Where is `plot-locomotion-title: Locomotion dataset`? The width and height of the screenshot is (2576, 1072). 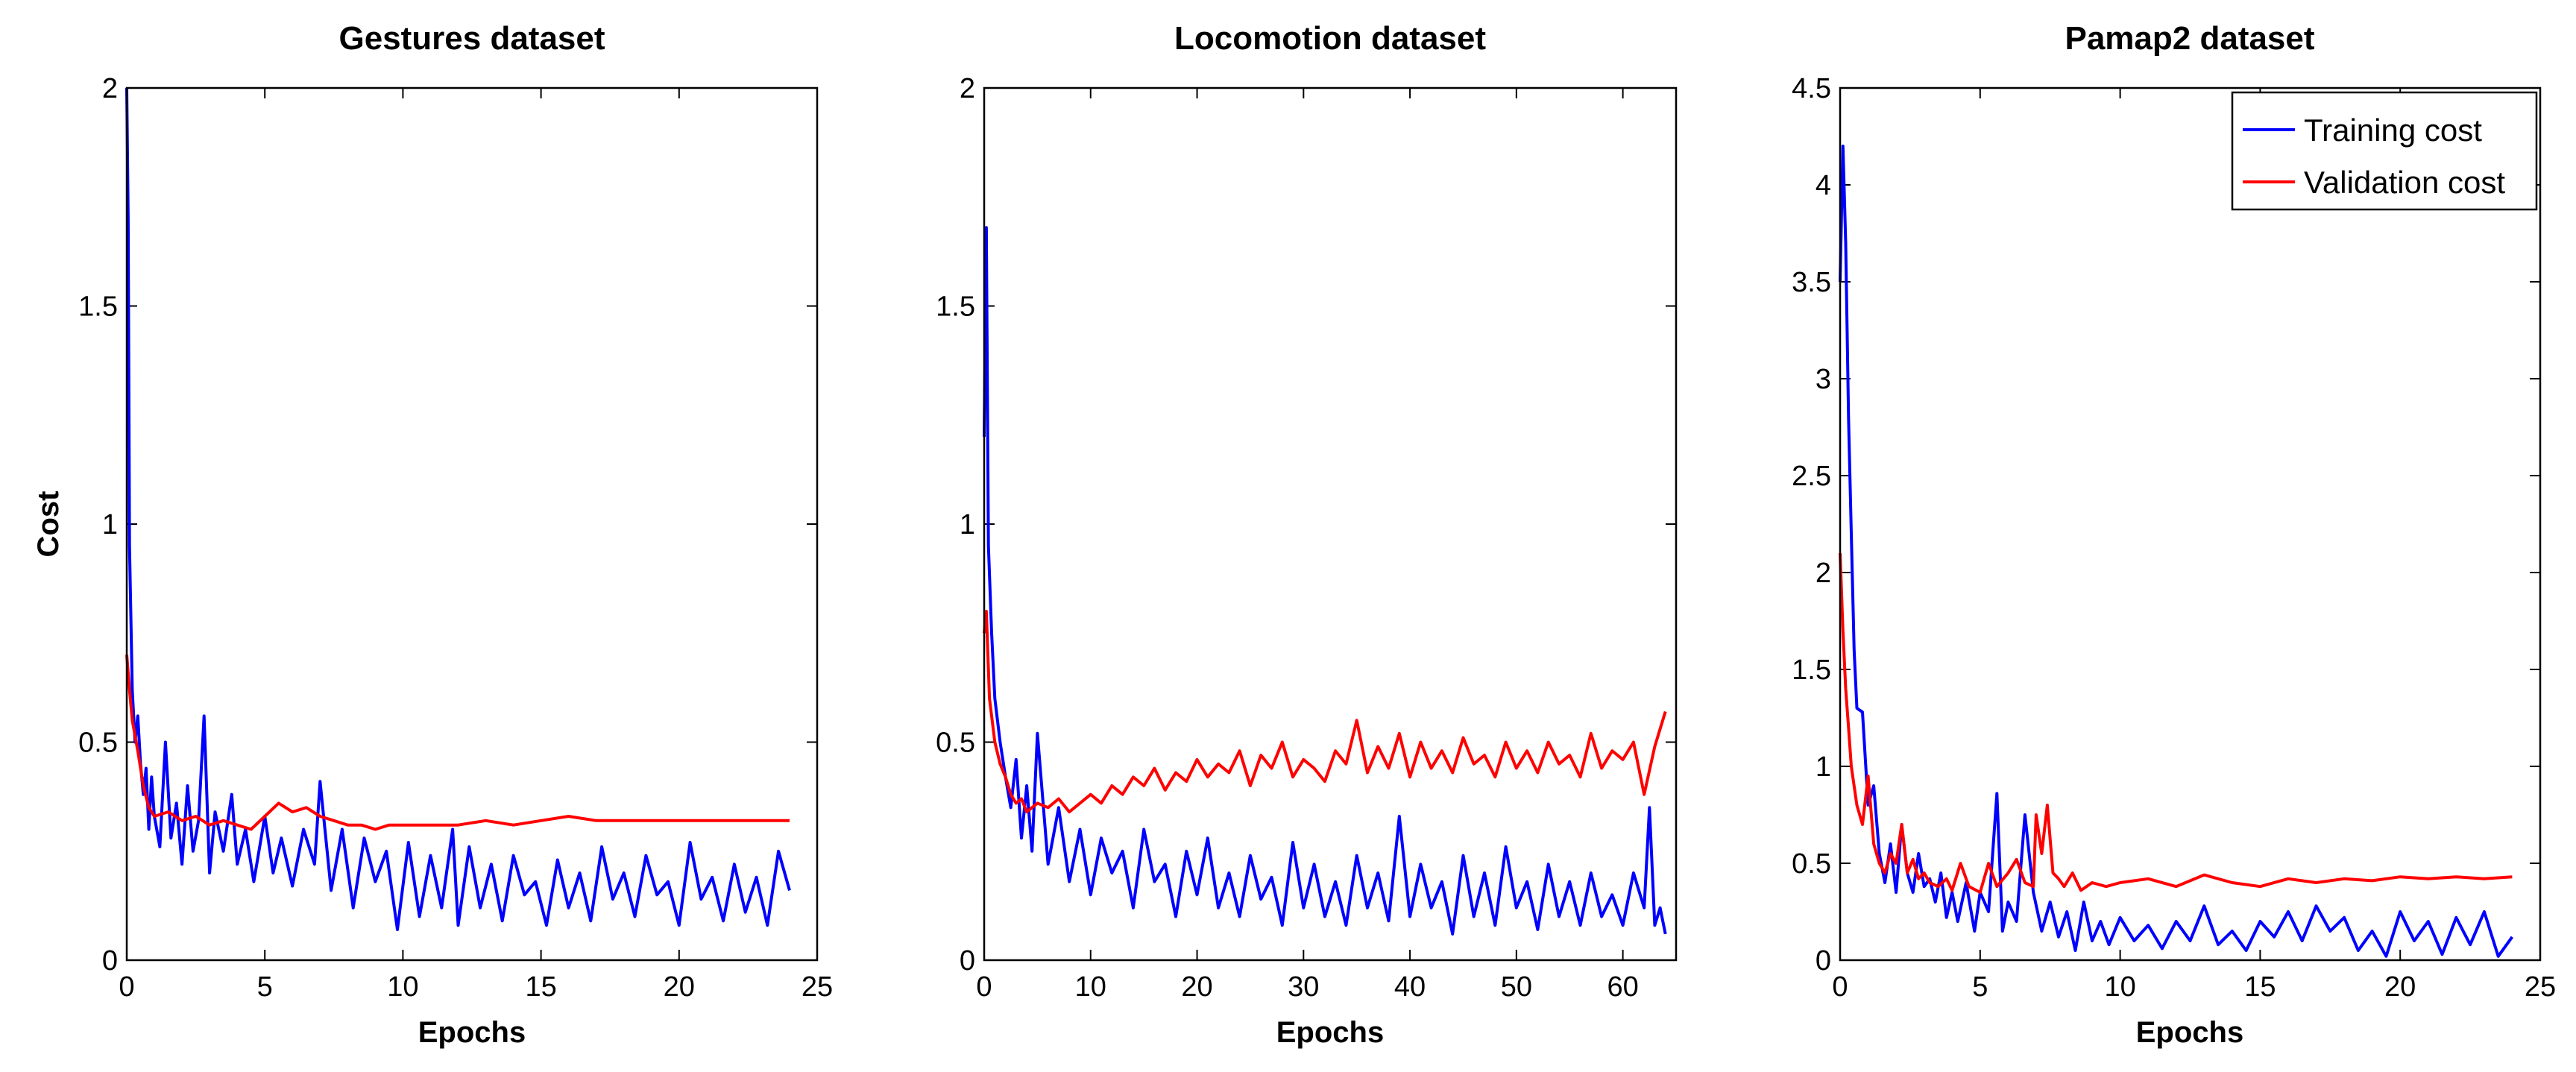
plot-locomotion-title: Locomotion dataset is located at coordinates (1330, 38).